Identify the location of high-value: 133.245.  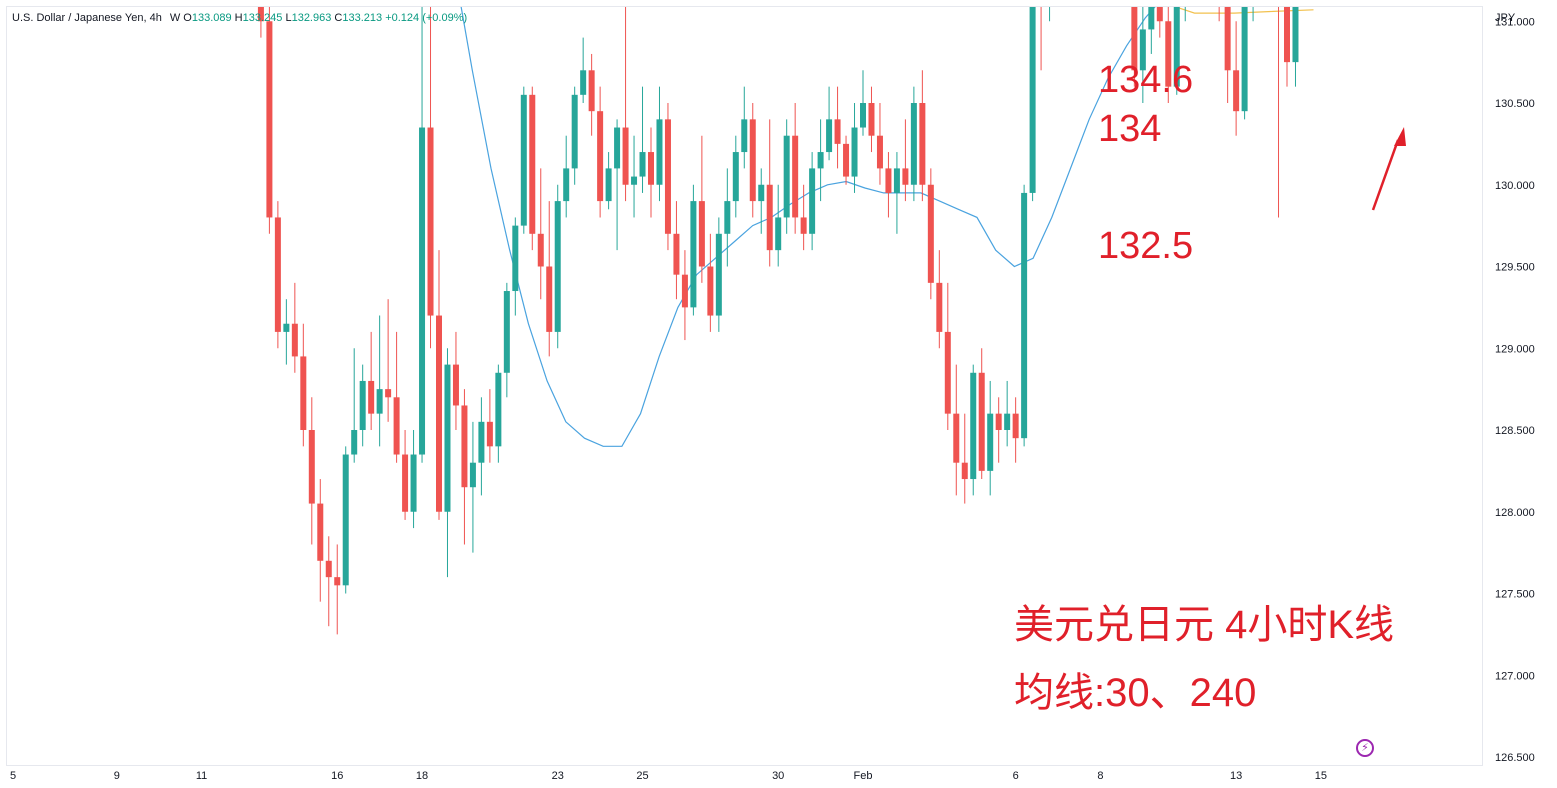
(262, 18).